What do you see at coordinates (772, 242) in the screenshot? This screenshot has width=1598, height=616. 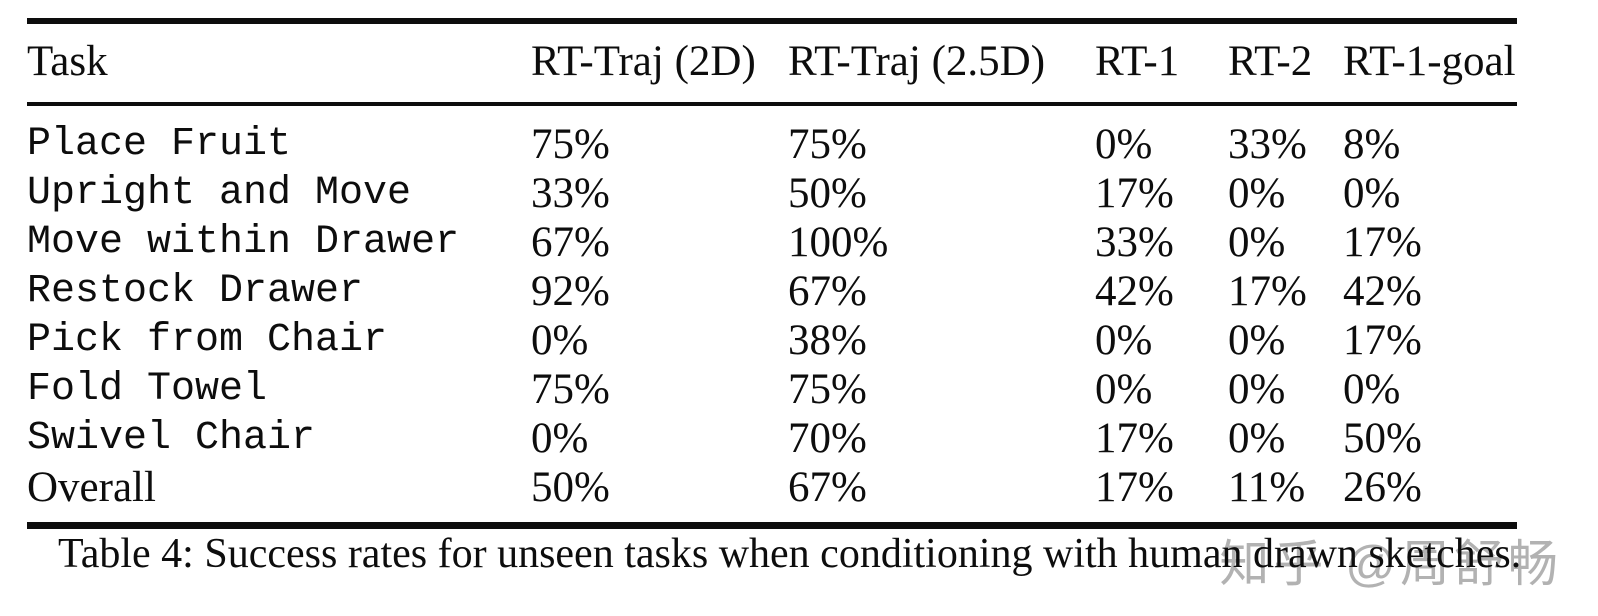 I see `table-row: Move within Drawer 67% 100% 33% 0% 17%` at bounding box center [772, 242].